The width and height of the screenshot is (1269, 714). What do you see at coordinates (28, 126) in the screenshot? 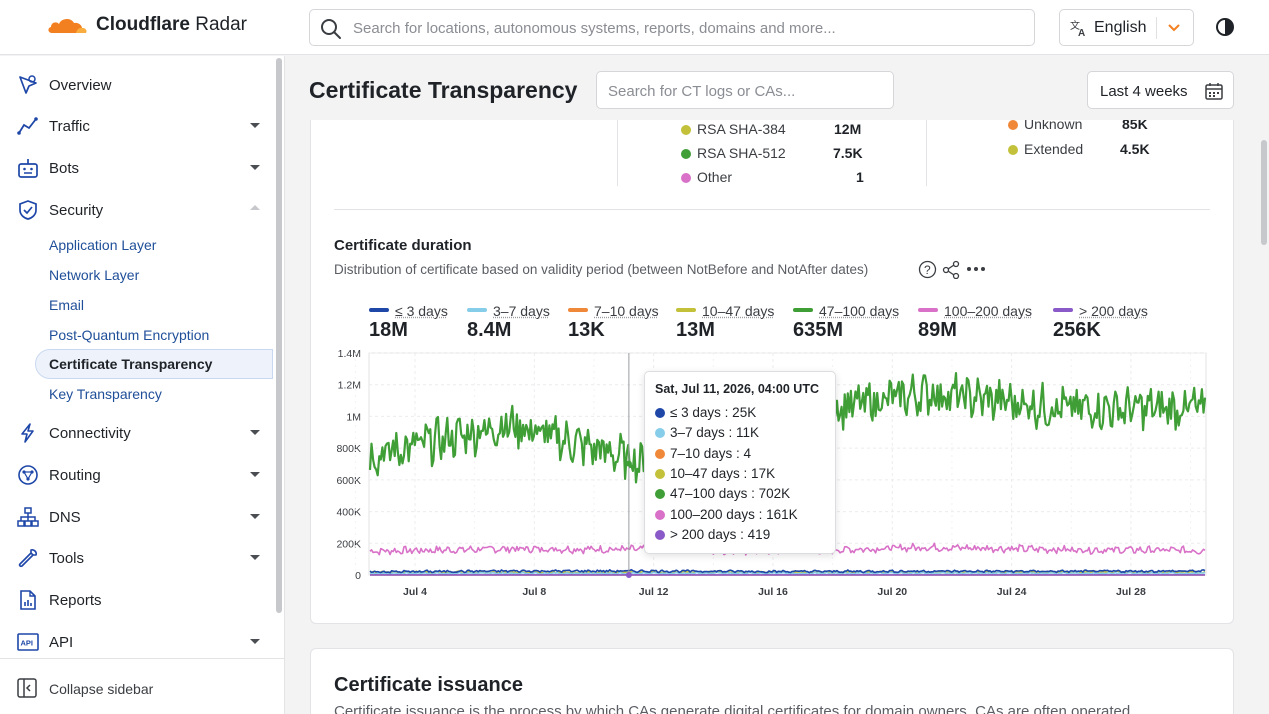
I see `traffic-icon` at bounding box center [28, 126].